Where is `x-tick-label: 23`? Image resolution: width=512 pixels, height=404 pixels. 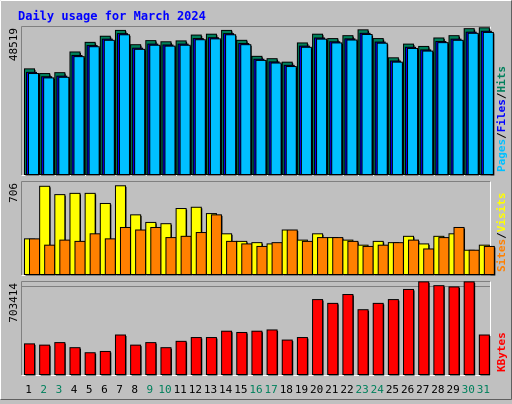 x-tick-label: 23 is located at coordinates (362, 389).